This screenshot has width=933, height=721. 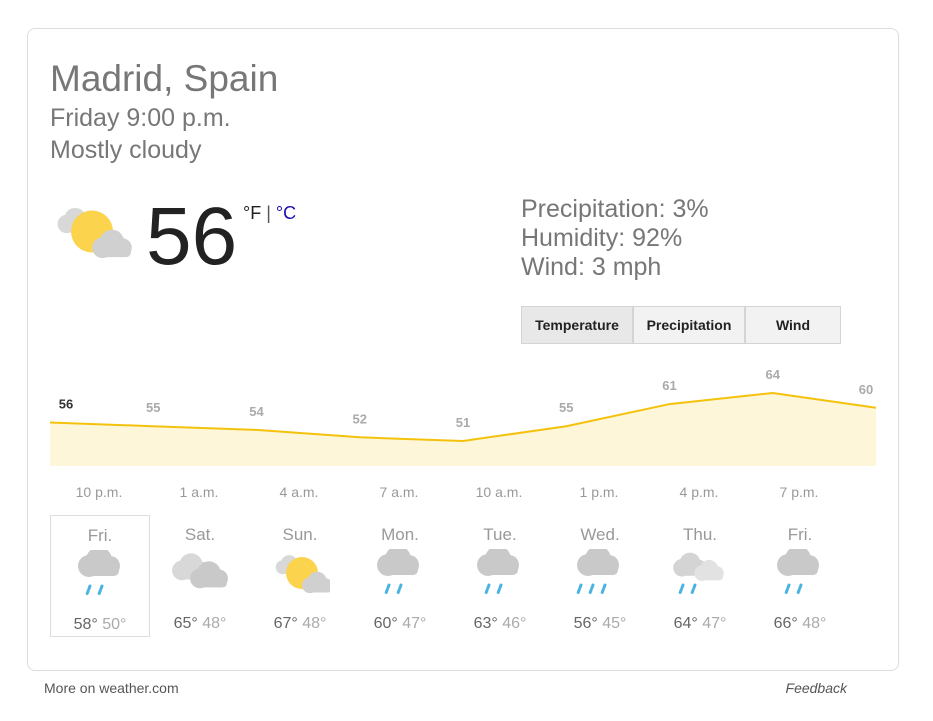 I want to click on high-temp: 58°, so click(x=85, y=624).